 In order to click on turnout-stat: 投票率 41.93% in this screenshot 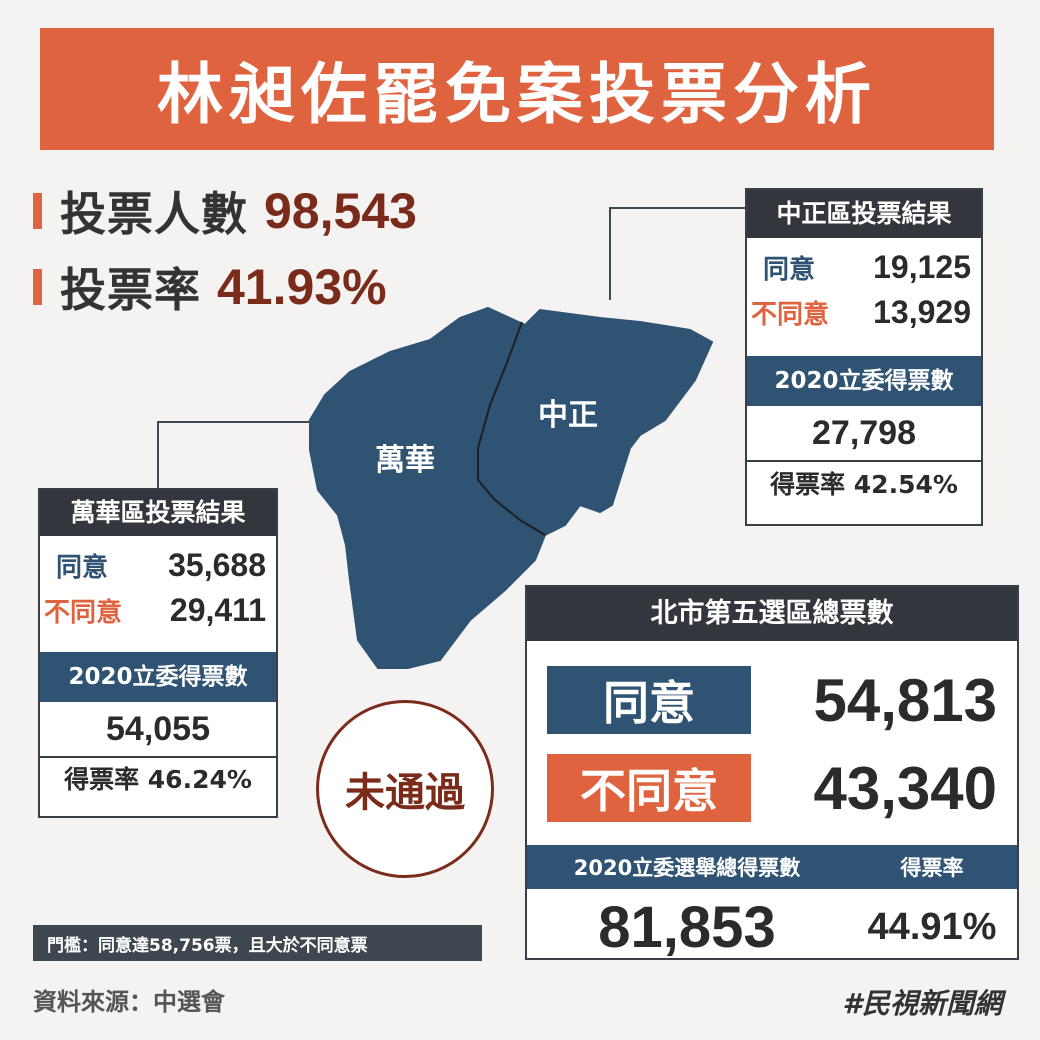, I will do `click(210, 287)`.